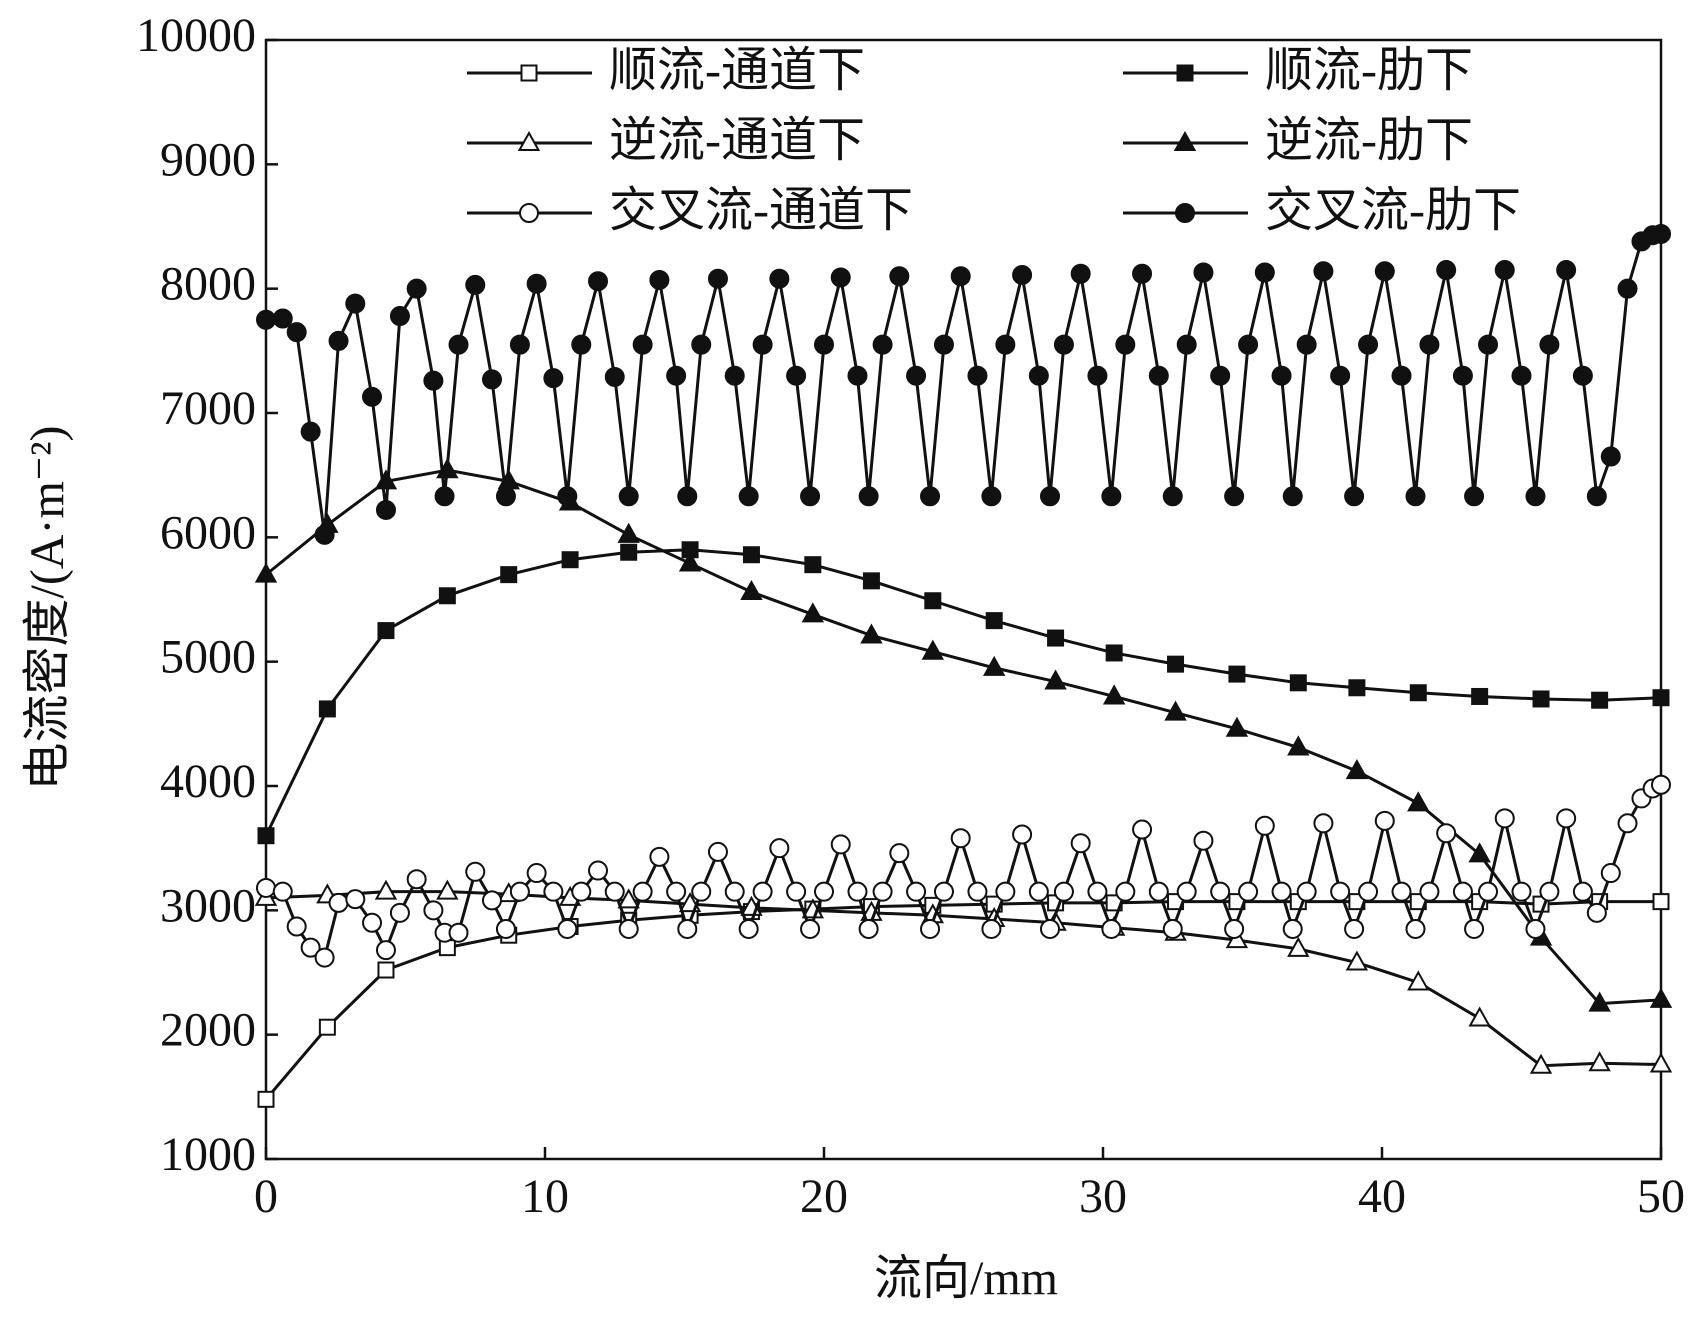 Image resolution: width=1702 pixels, height=1324 pixels. Describe the element at coordinates (761, 210) in the screenshot. I see `legend-label: 交叉流-通道下` at that location.